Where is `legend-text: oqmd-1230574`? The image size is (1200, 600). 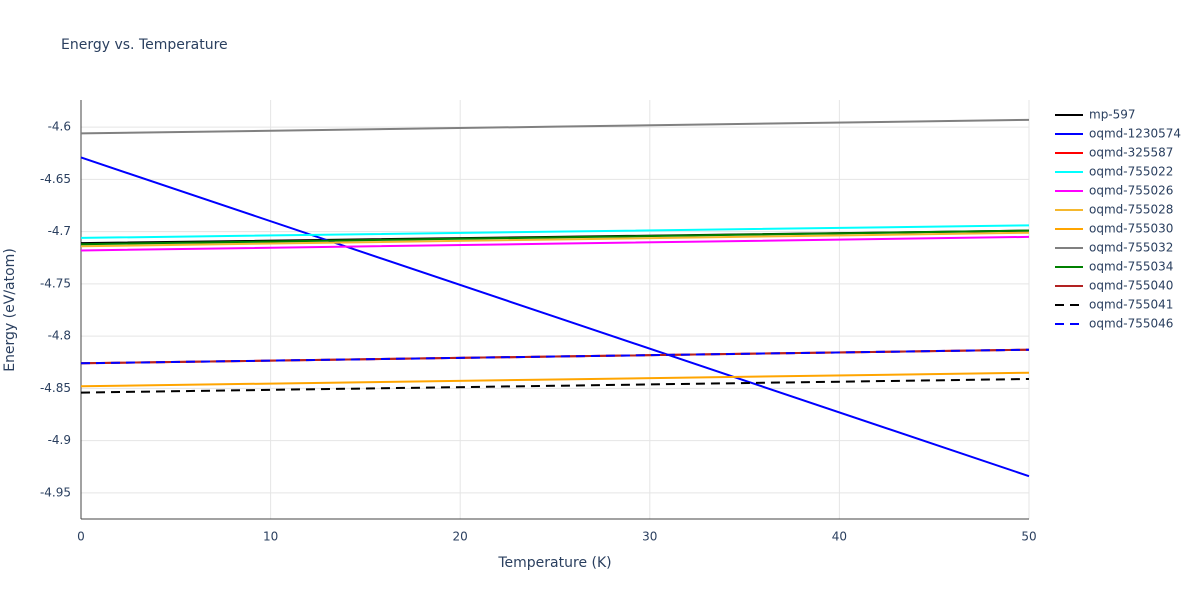 legend-text: oqmd-1230574 is located at coordinates (1135, 134).